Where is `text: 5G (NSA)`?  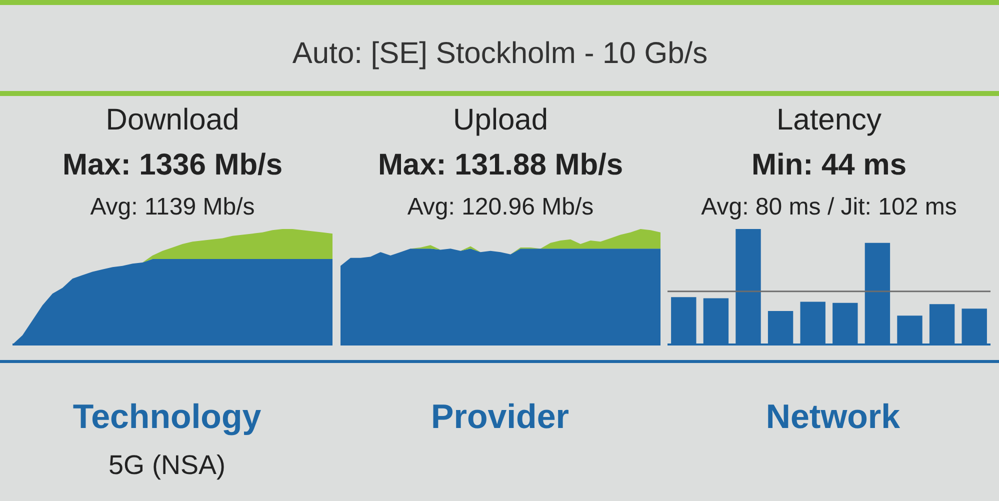
text: 5G (NSA) is located at coordinates (167, 465).